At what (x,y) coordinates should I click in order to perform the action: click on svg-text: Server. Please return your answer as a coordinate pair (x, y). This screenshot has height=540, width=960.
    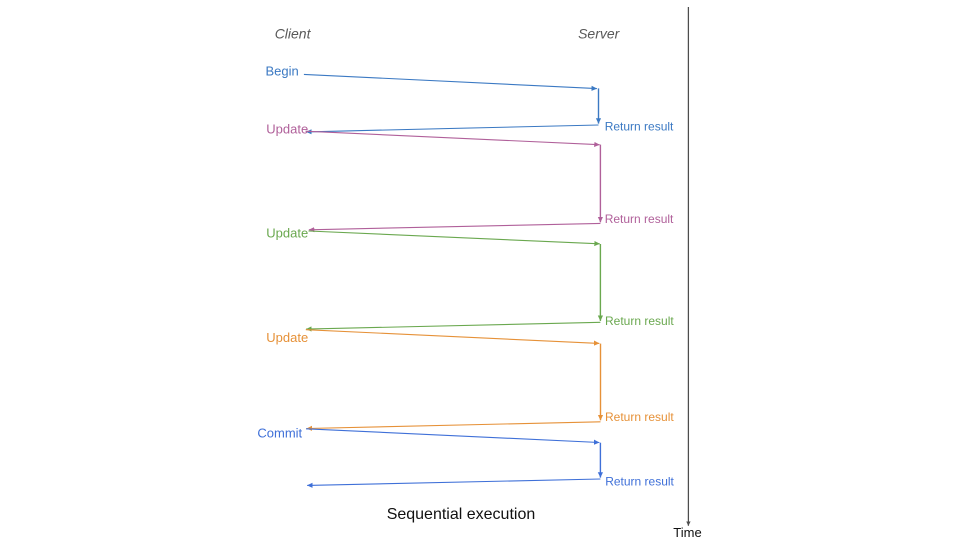
    Looking at the image, I should click on (599, 34).